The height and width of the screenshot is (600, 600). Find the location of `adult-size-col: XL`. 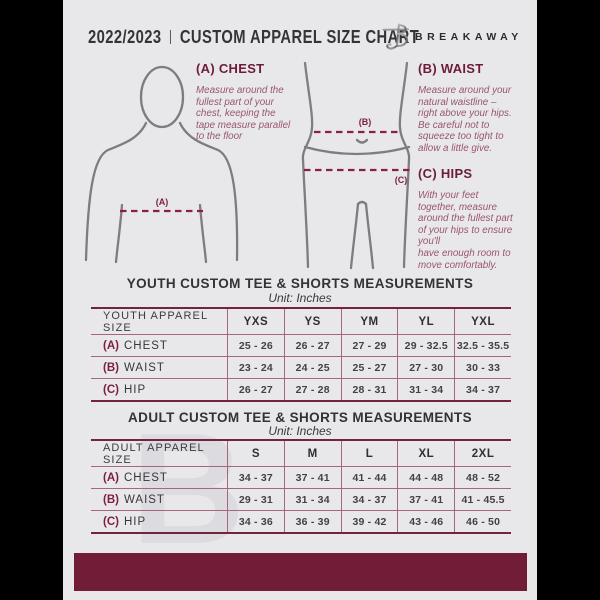

adult-size-col: XL is located at coordinates (425, 453).